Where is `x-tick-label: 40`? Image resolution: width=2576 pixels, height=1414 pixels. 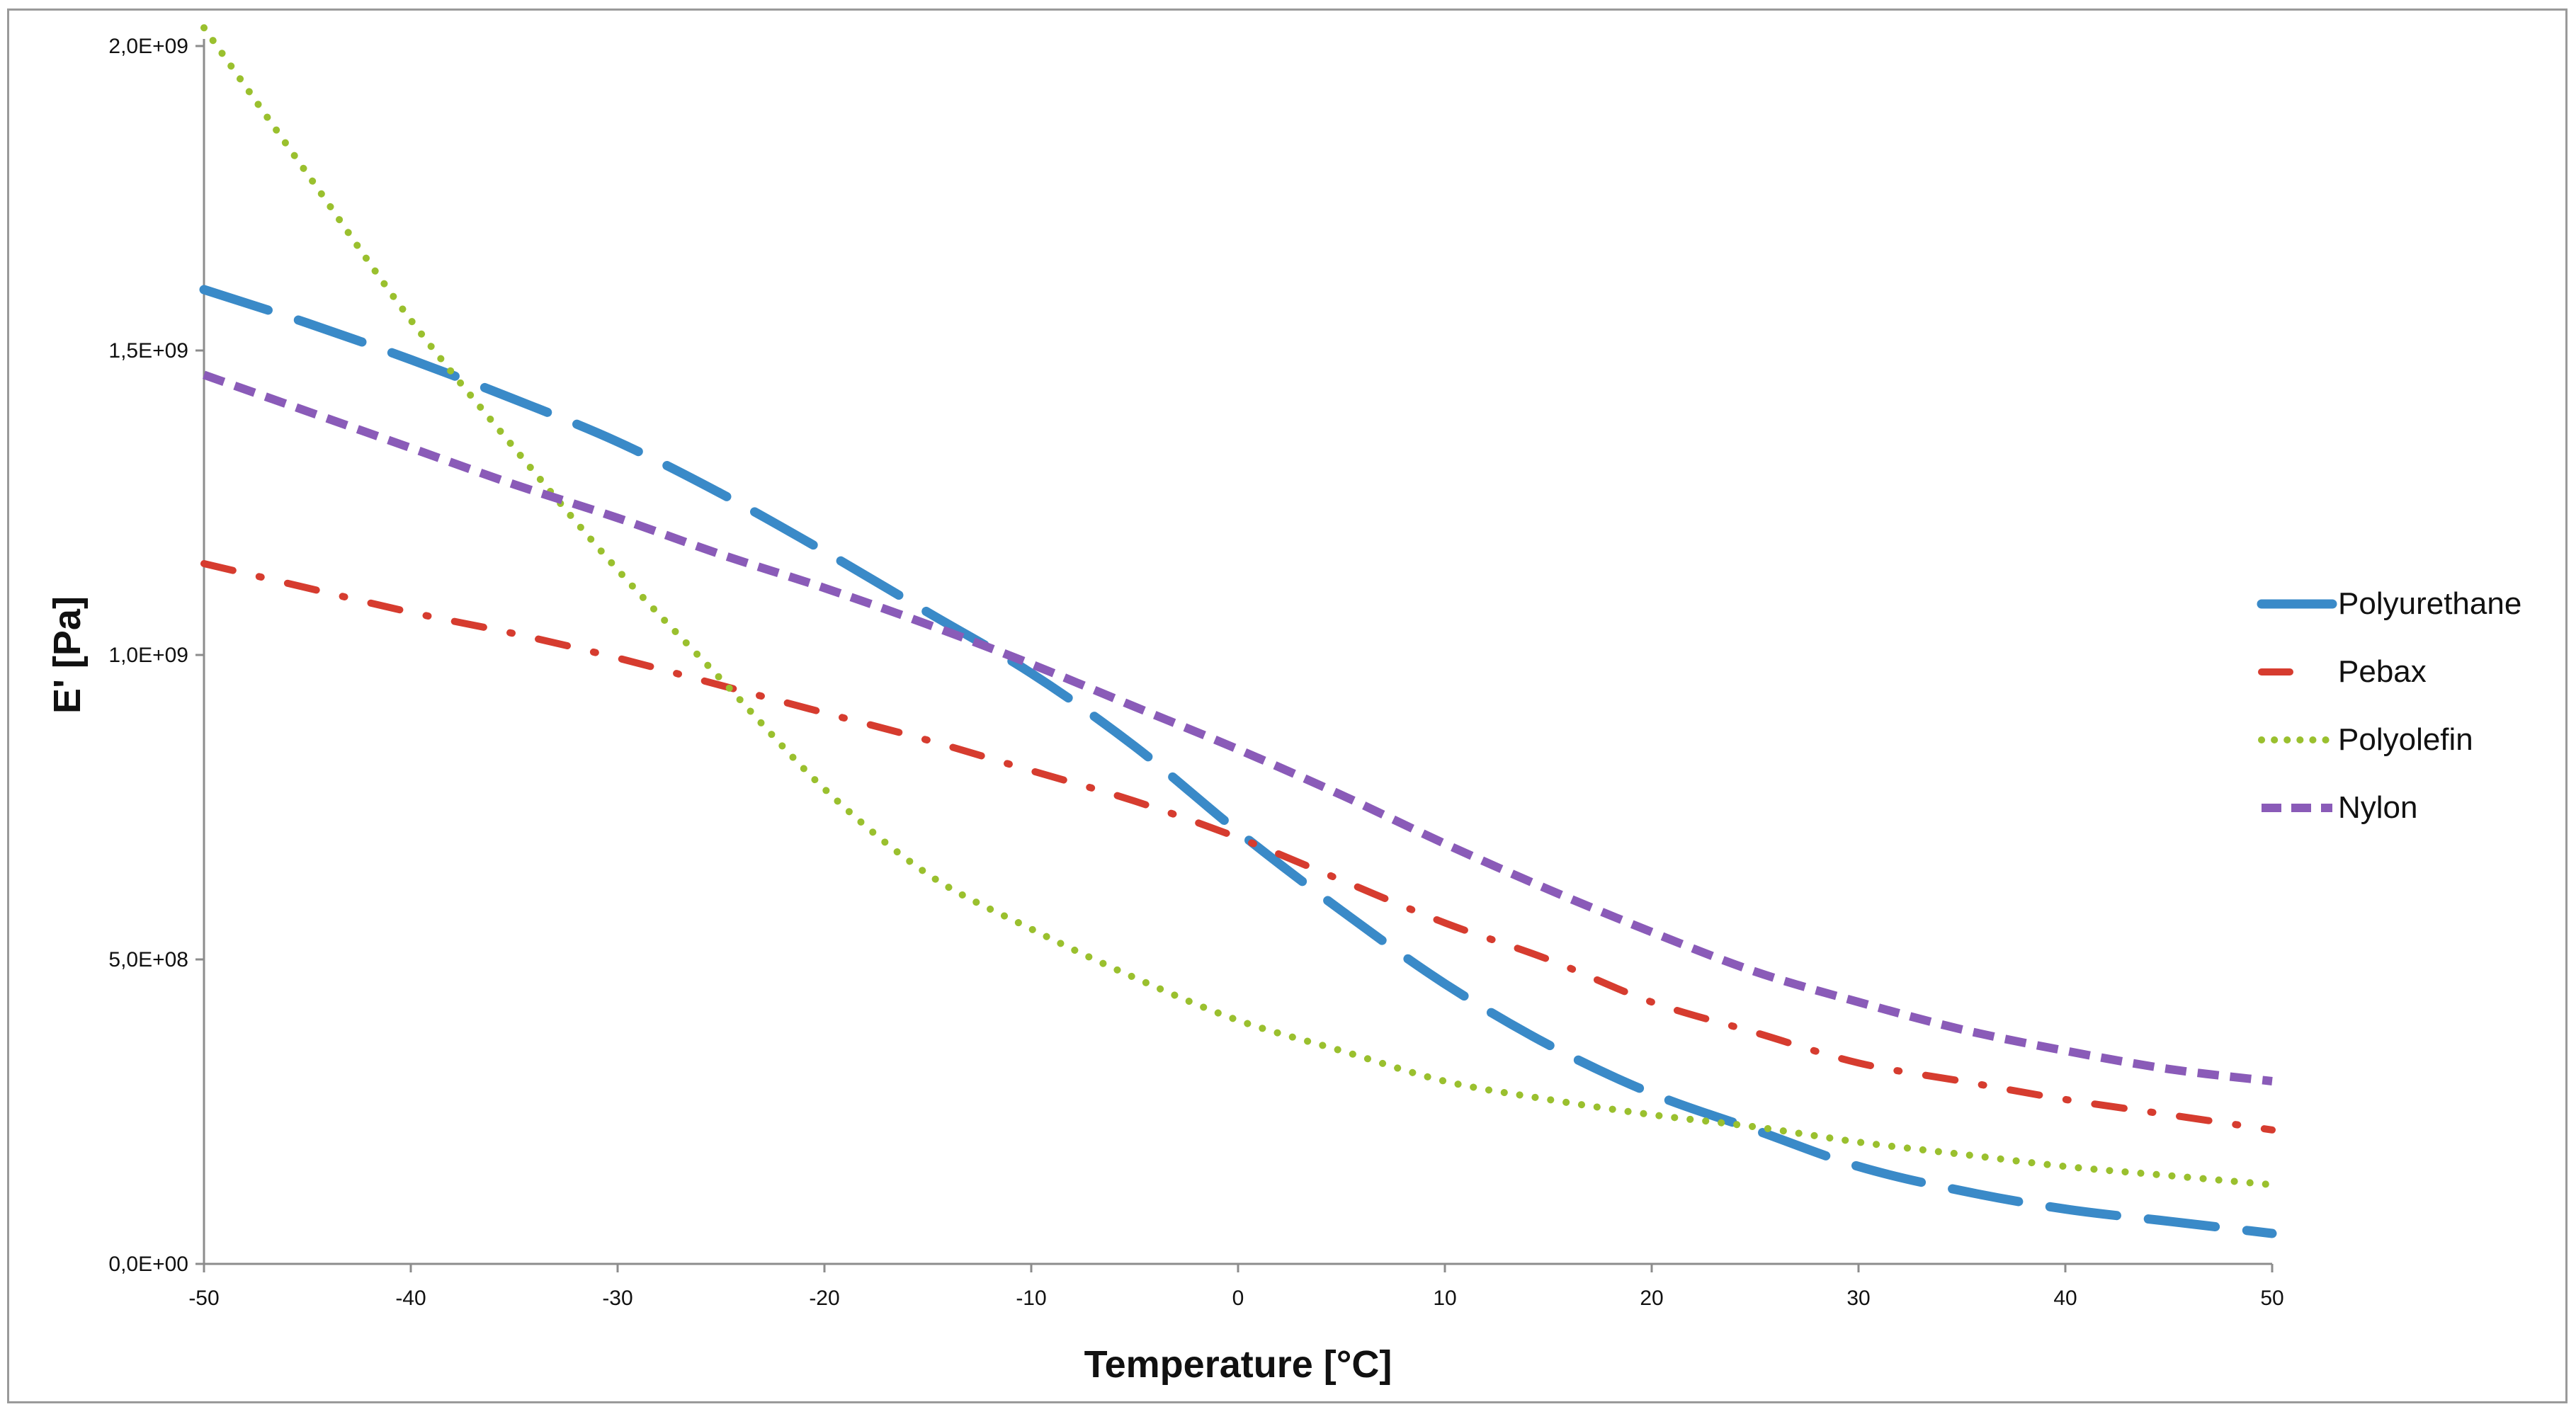
x-tick-label: 40 is located at coordinates (2065, 1298).